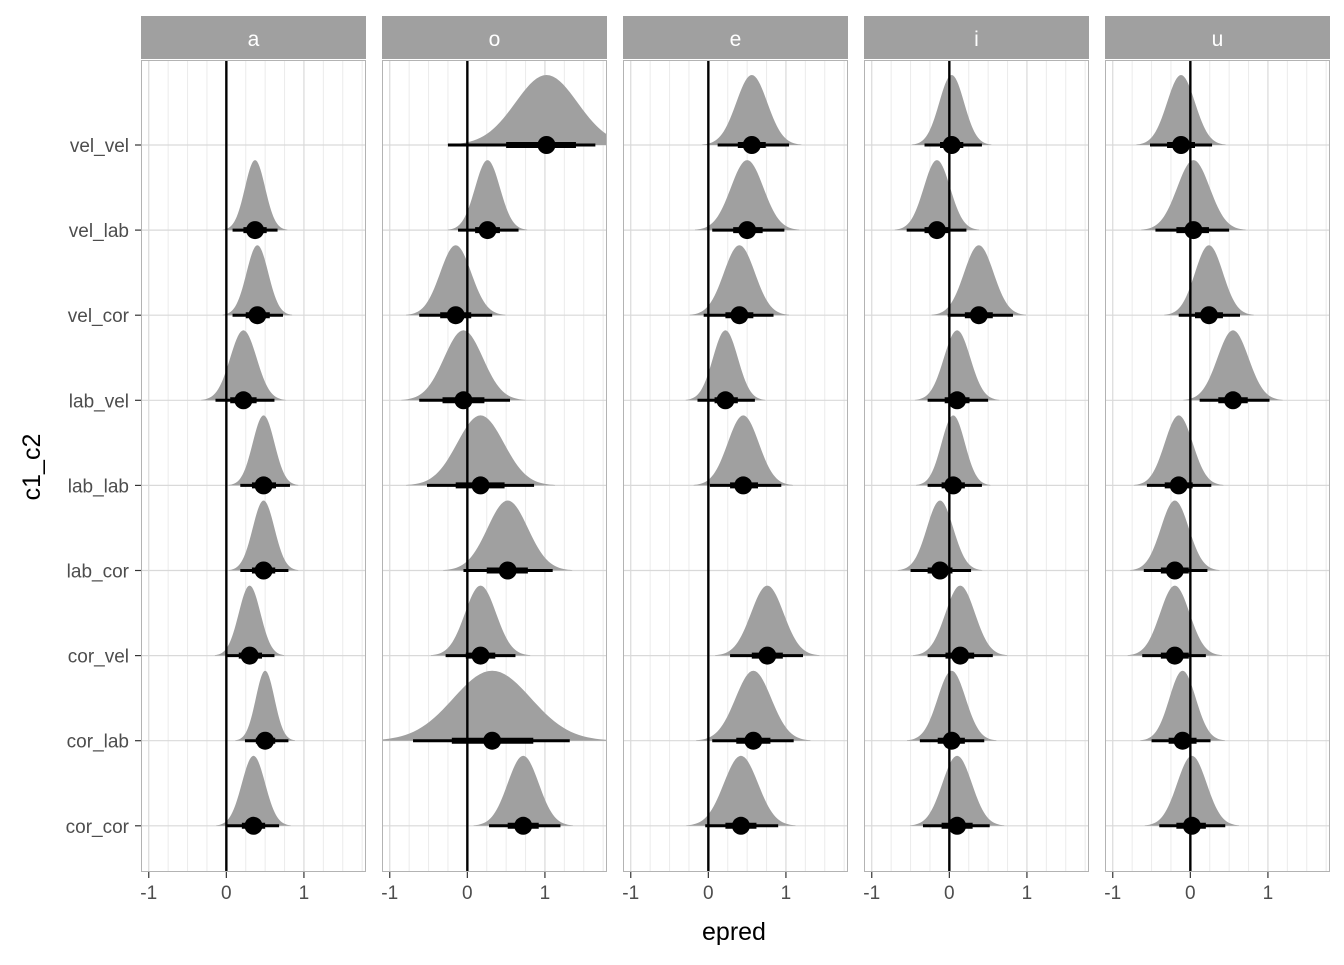 The width and height of the screenshot is (1344, 965). What do you see at coordinates (480, 655) in the screenshot?
I see `median-point-o-cor_vel` at bounding box center [480, 655].